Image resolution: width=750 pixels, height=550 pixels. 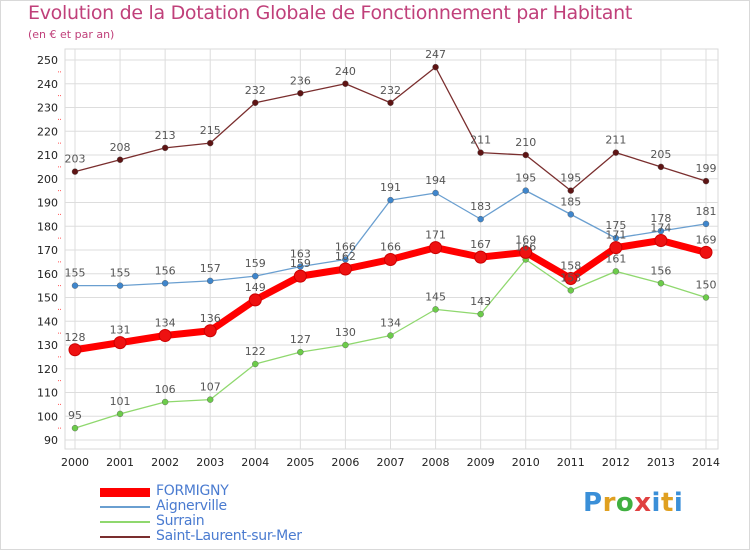 I want to click on data-label: 128, so click(x=75, y=337).